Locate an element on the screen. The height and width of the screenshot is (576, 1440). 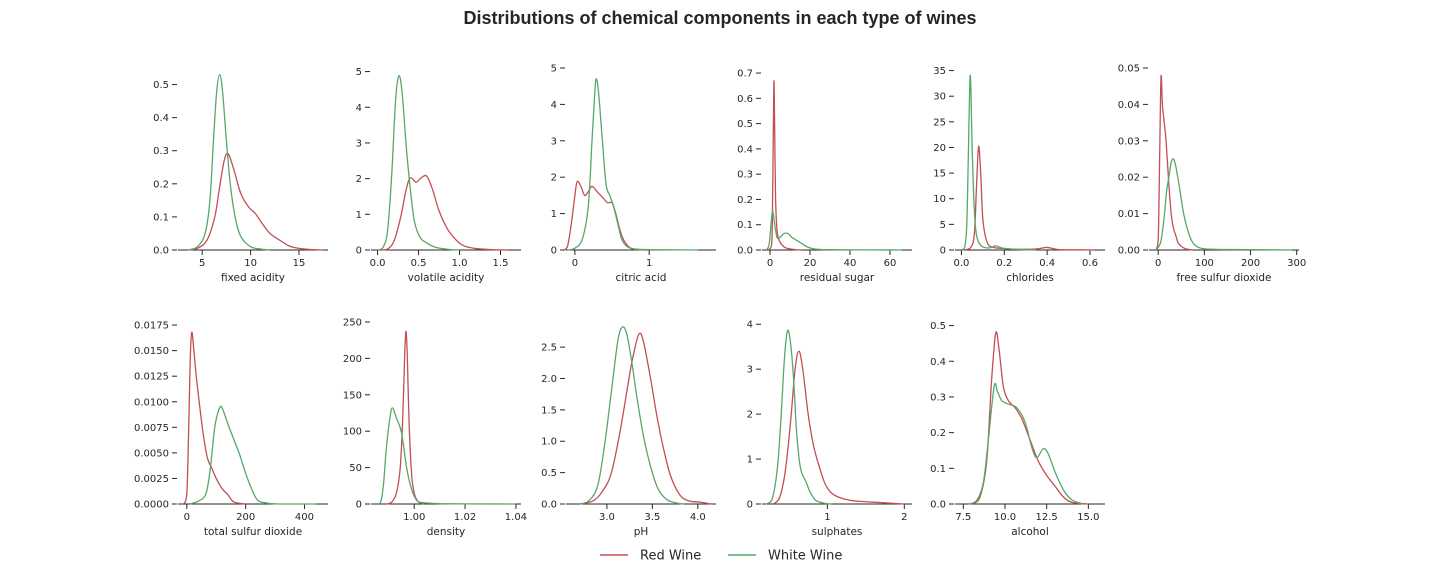
x-tick-label: 100 is located at coordinates (1204, 263).